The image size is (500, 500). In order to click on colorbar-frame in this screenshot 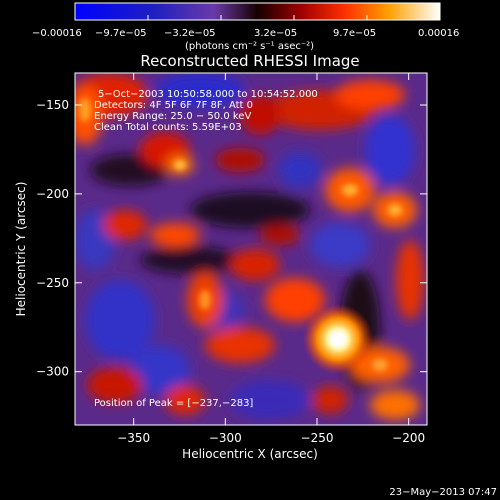, I will do `click(257, 11)`.